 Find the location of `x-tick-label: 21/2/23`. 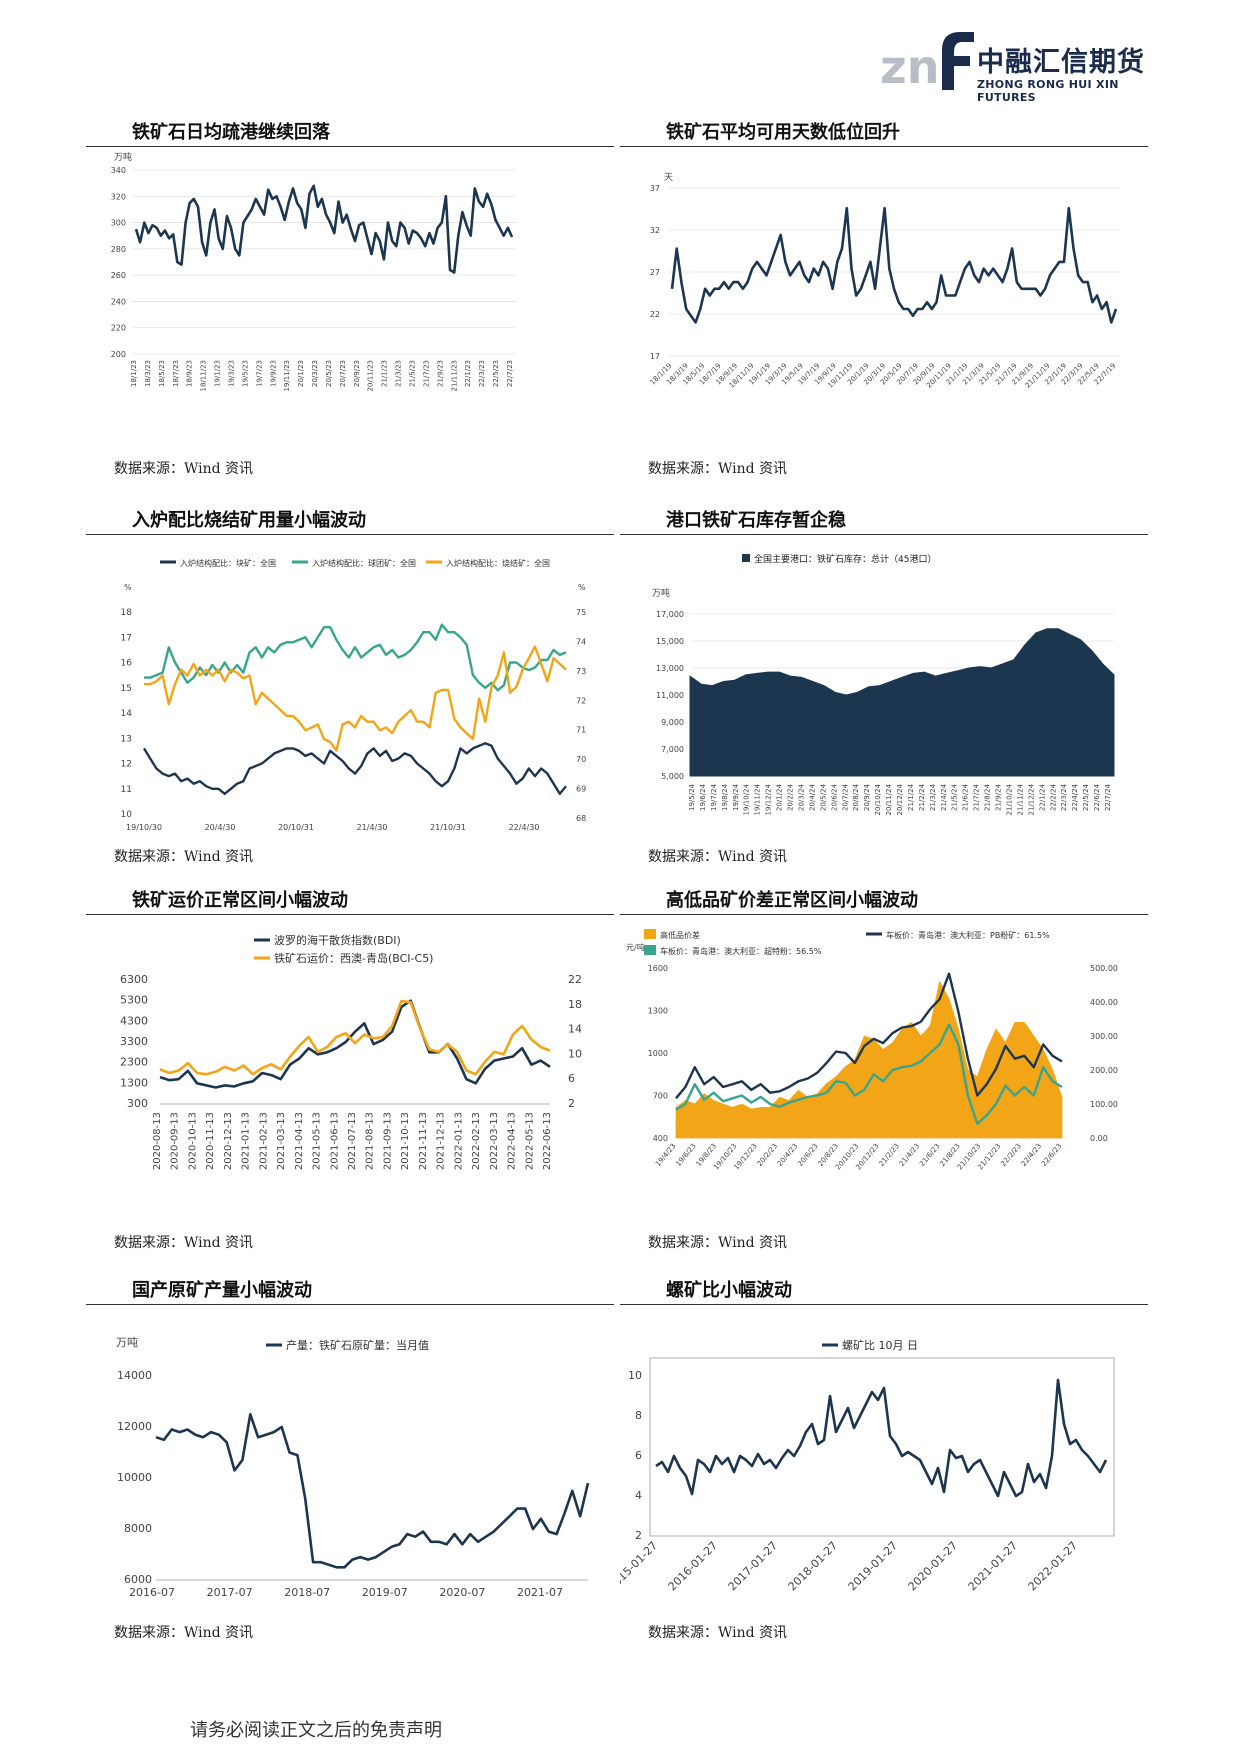

x-tick-label: 21/2/23 is located at coordinates (889, 1155).